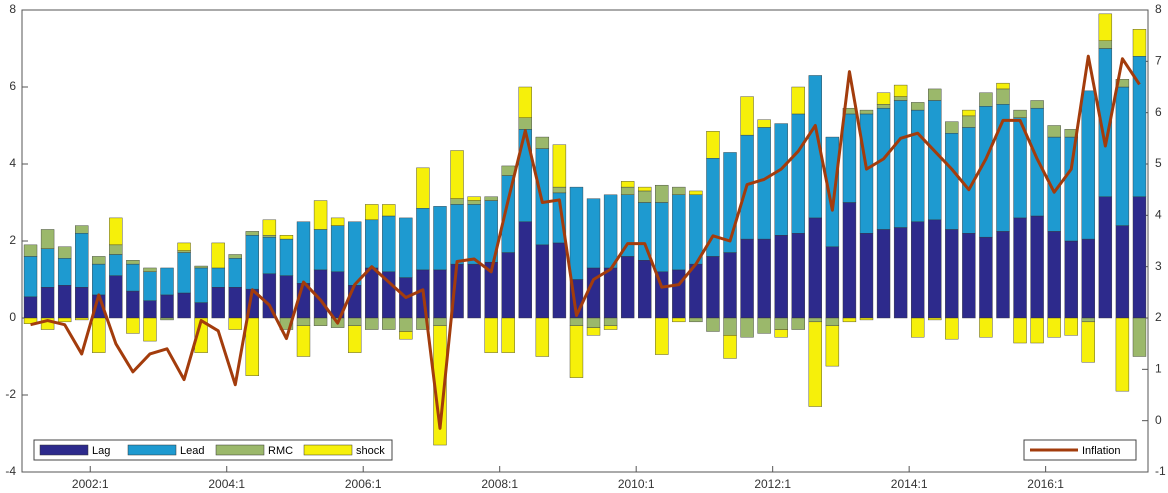 The image size is (1168, 493). What do you see at coordinates (1158, 215) in the screenshot?
I see `y2-tick-label: 4` at bounding box center [1158, 215].